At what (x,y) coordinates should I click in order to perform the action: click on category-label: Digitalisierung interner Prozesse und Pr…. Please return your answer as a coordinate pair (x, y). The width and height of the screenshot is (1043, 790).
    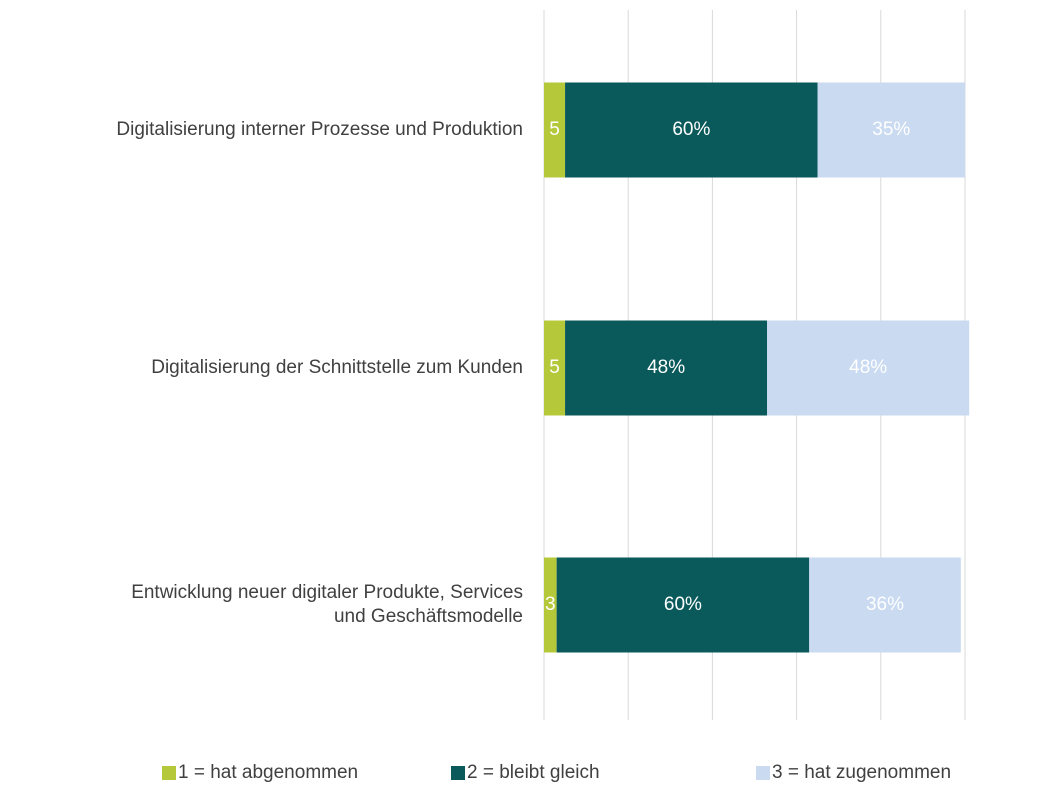
    Looking at the image, I should click on (319, 129).